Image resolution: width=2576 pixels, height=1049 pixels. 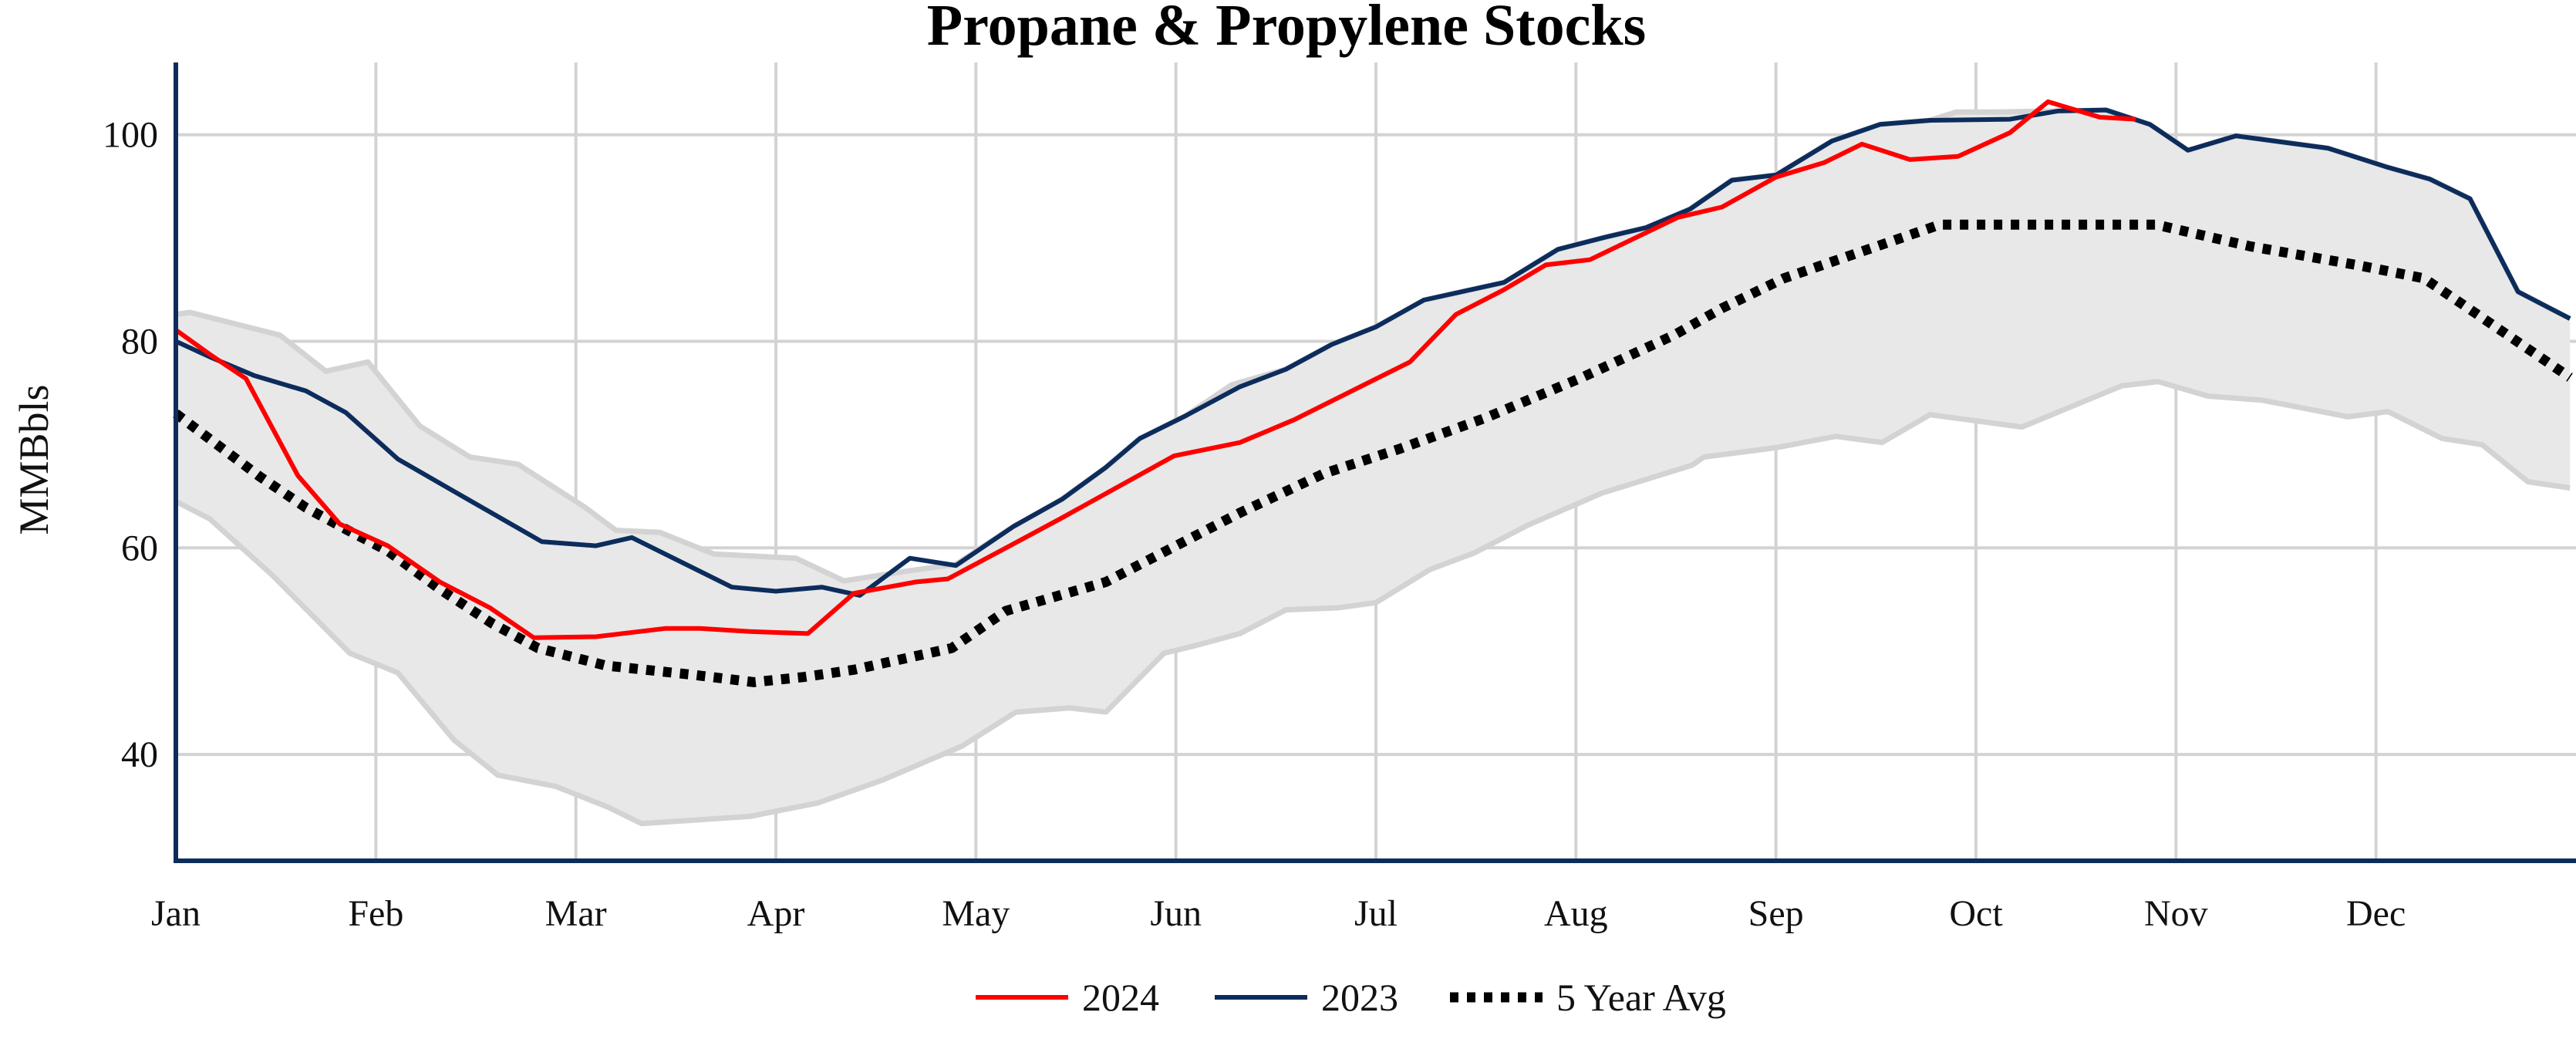 I want to click on x-tick-label: May, so click(x=976, y=914).